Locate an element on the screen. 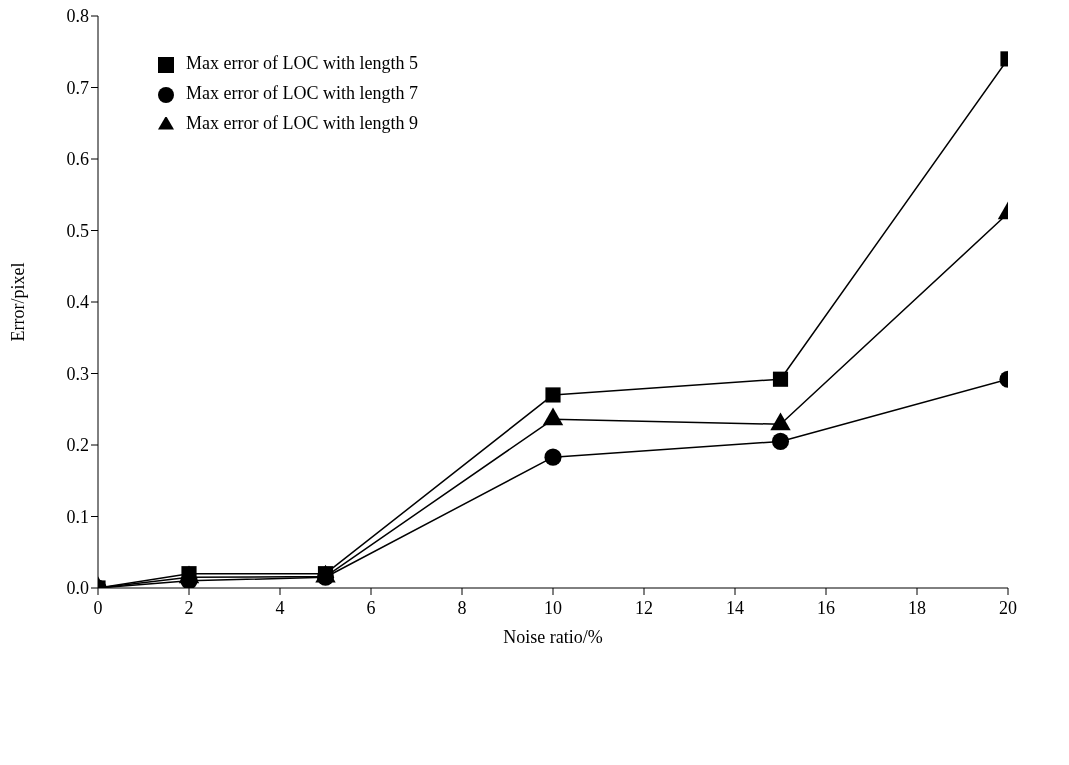 The height and width of the screenshot is (765, 1069). y-tick-label: 0.4 is located at coordinates (77, 302).